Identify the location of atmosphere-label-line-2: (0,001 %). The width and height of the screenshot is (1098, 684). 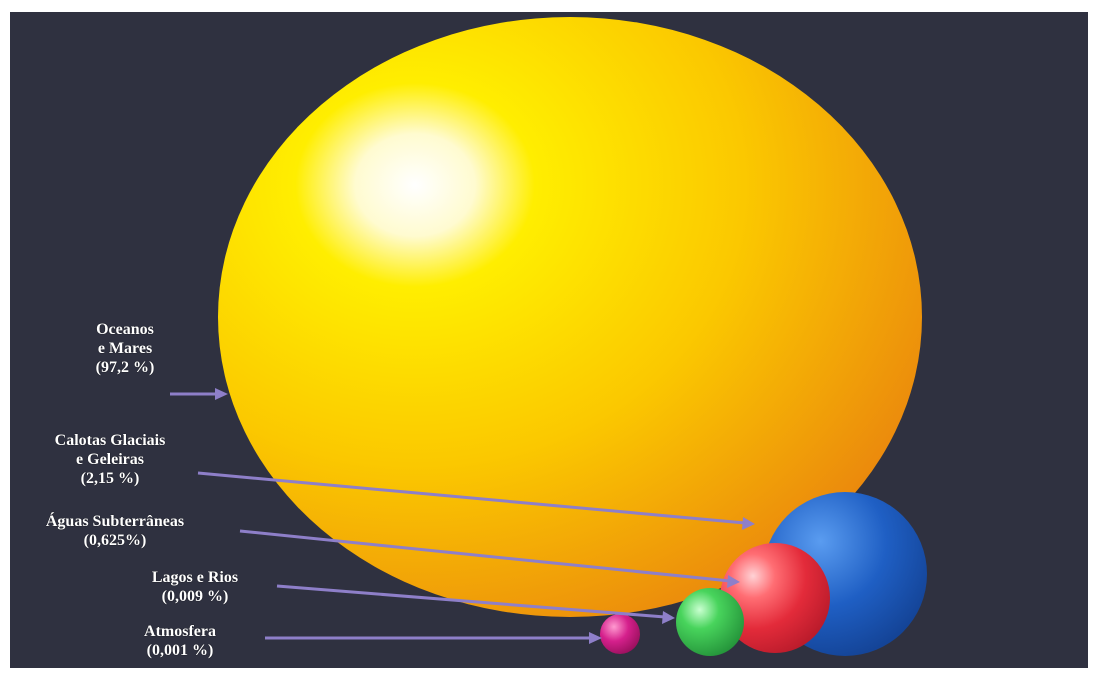
(180, 650).